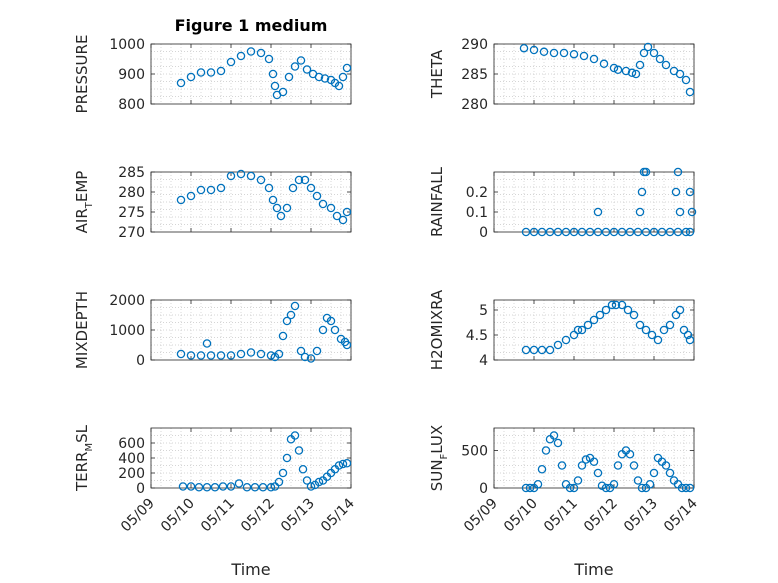  I want to click on y-axis-label: SUNFLUX, so click(439, 458).